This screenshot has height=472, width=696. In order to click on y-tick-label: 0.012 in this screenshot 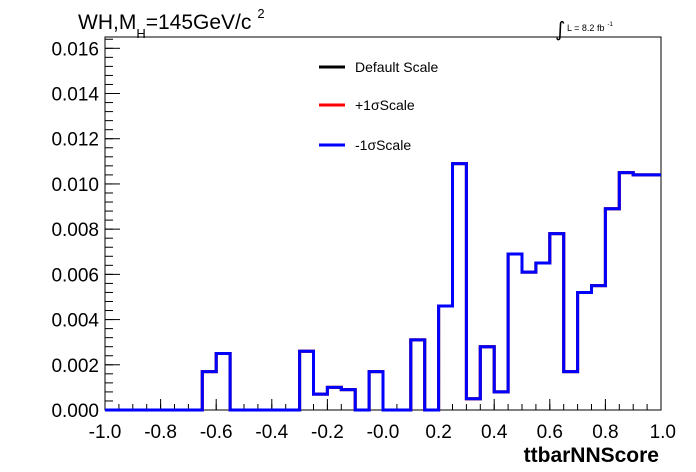, I will do `click(75, 140)`.